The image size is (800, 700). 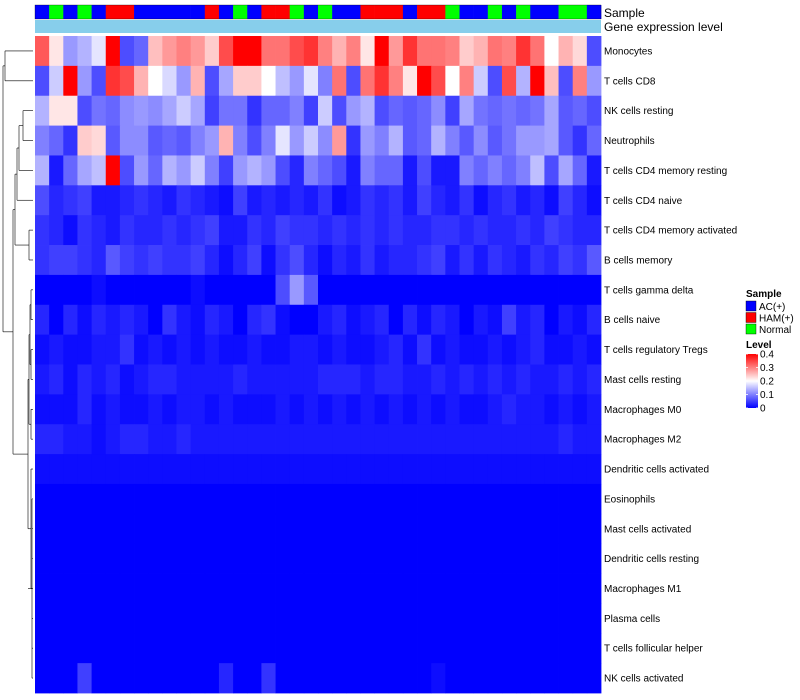 What do you see at coordinates (763, 409) in the screenshot?
I see `legend-level-tick: 0` at bounding box center [763, 409].